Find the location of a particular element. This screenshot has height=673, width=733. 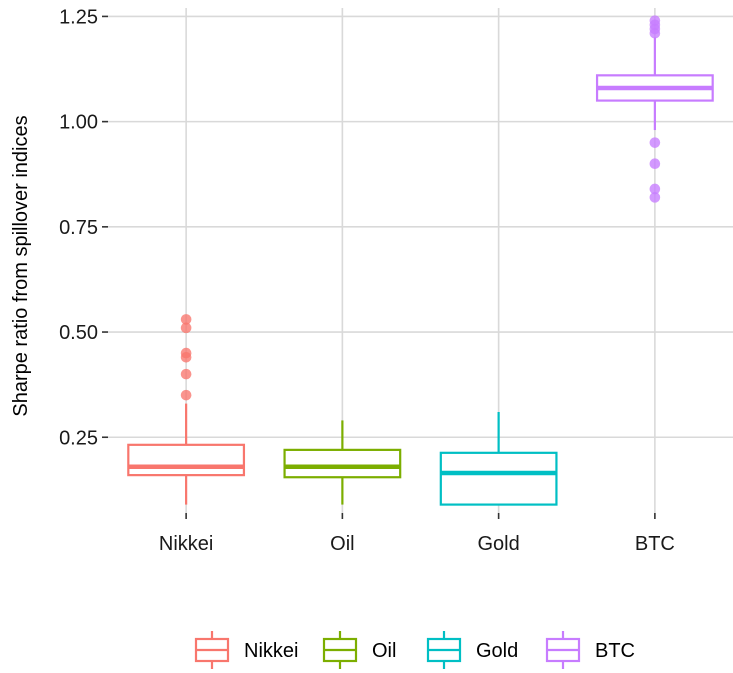

y-tick-label: 1.00 is located at coordinates (78, 123).